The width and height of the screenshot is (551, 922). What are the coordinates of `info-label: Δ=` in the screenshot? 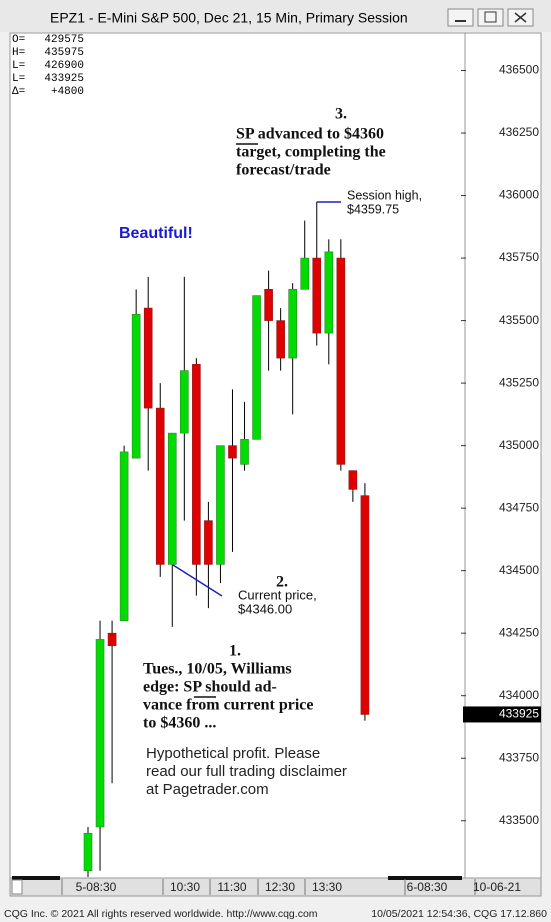 It's located at (18, 92).